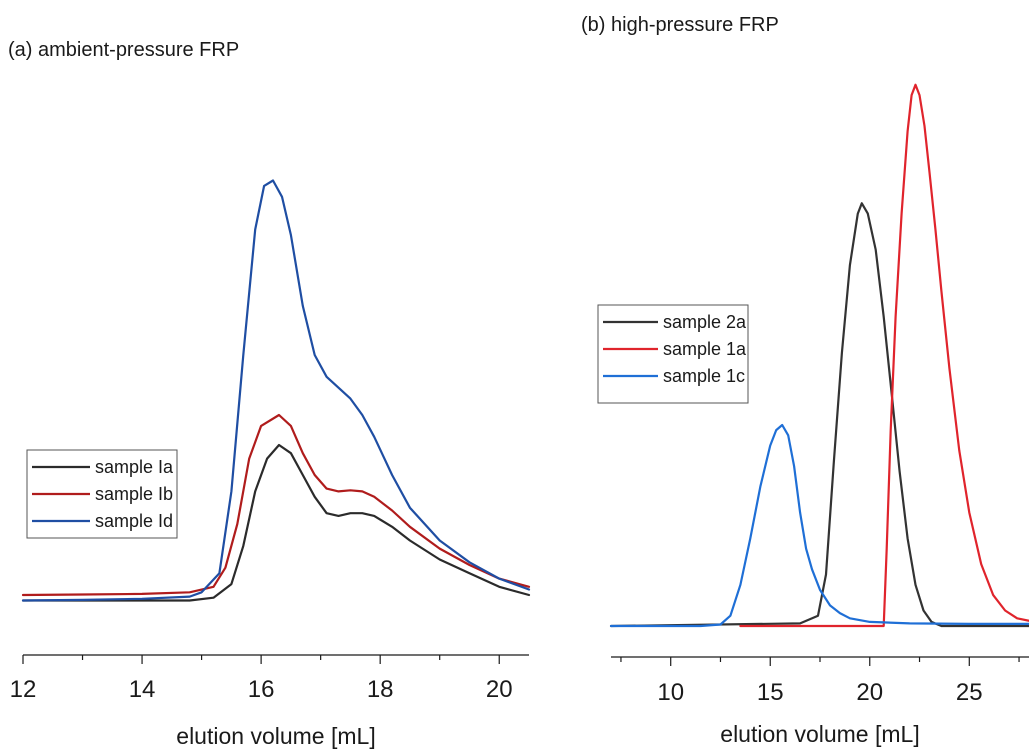 The image size is (1029, 754). What do you see at coordinates (134, 494) in the screenshot?
I see `legend-label: sample Ib` at bounding box center [134, 494].